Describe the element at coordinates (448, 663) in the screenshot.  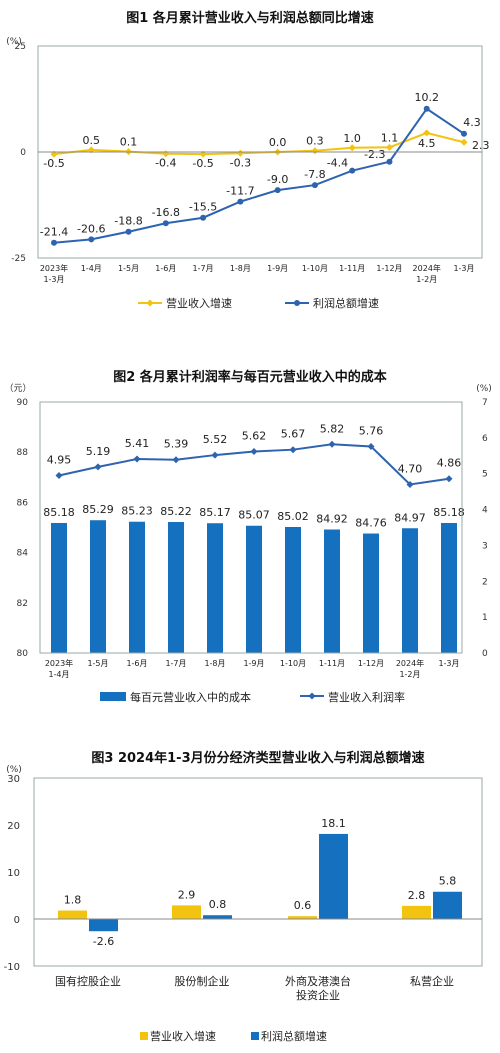
I see `chart2-x-tick-label: 1-3月` at that location.